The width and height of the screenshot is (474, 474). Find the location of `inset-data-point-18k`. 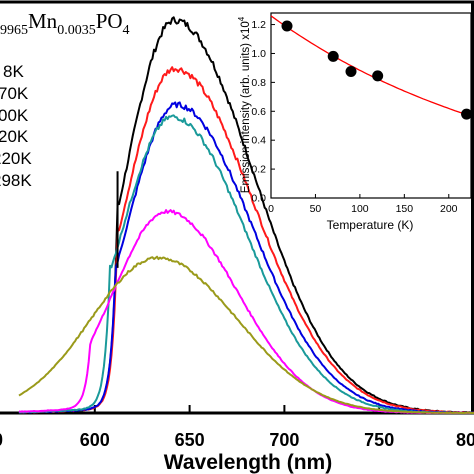

inset-data-point-18k is located at coordinates (287, 26).